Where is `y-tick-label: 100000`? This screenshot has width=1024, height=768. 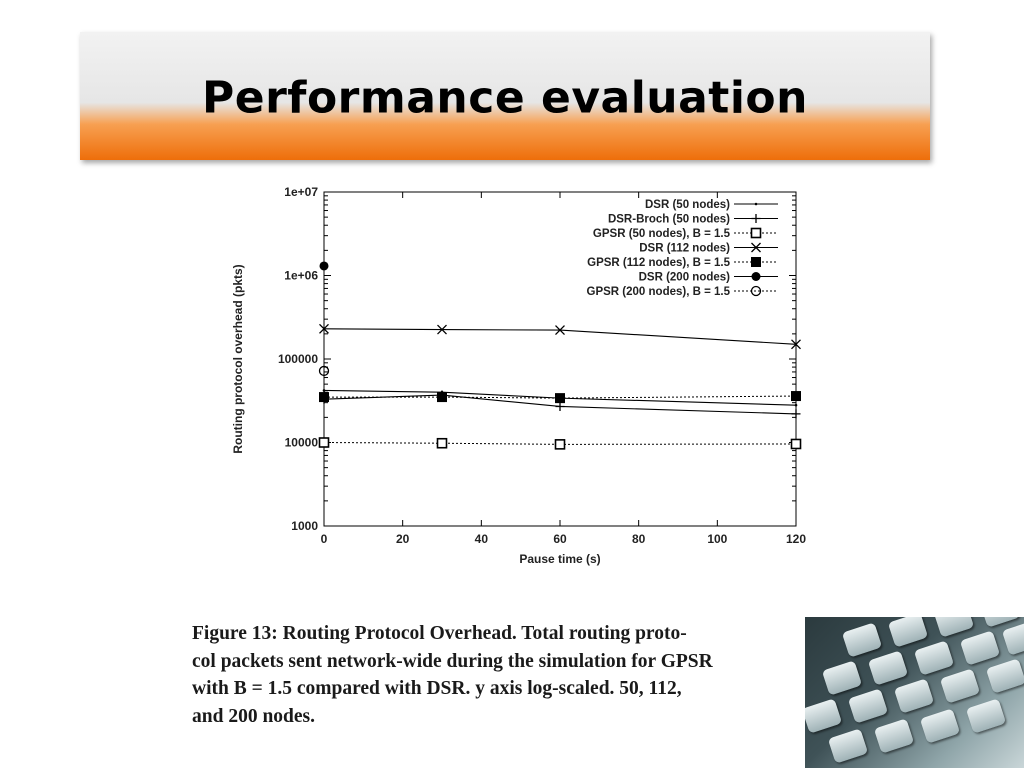
y-tick-label: 100000 is located at coordinates (298, 359).